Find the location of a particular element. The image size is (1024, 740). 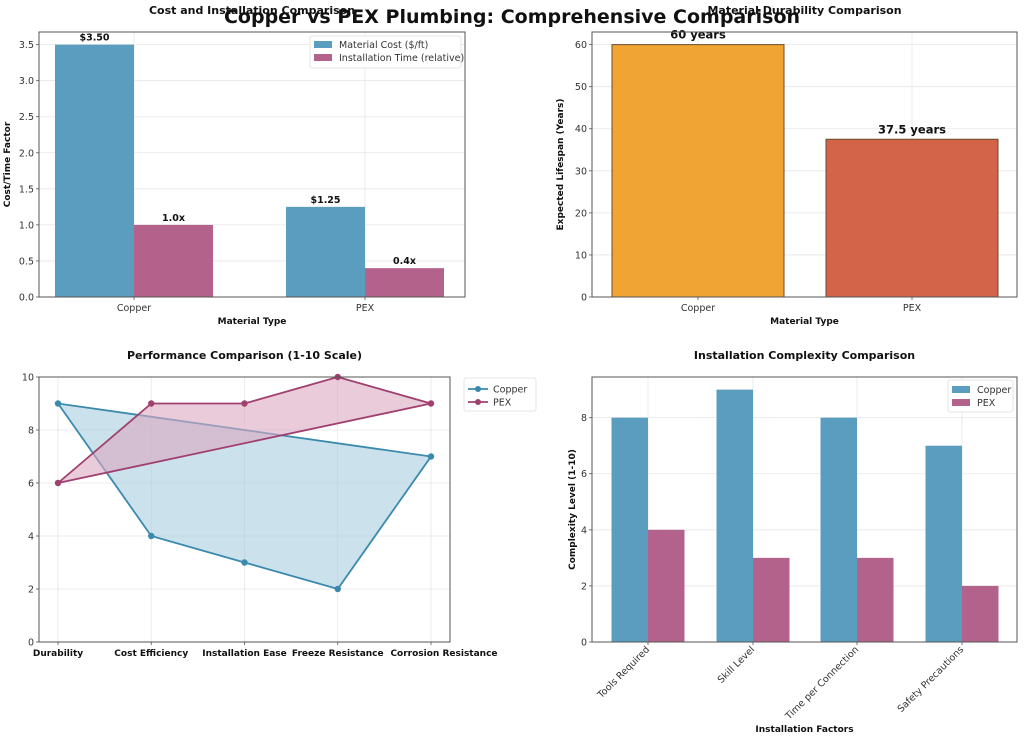

bar-lifespan-pex is located at coordinates (912, 218).